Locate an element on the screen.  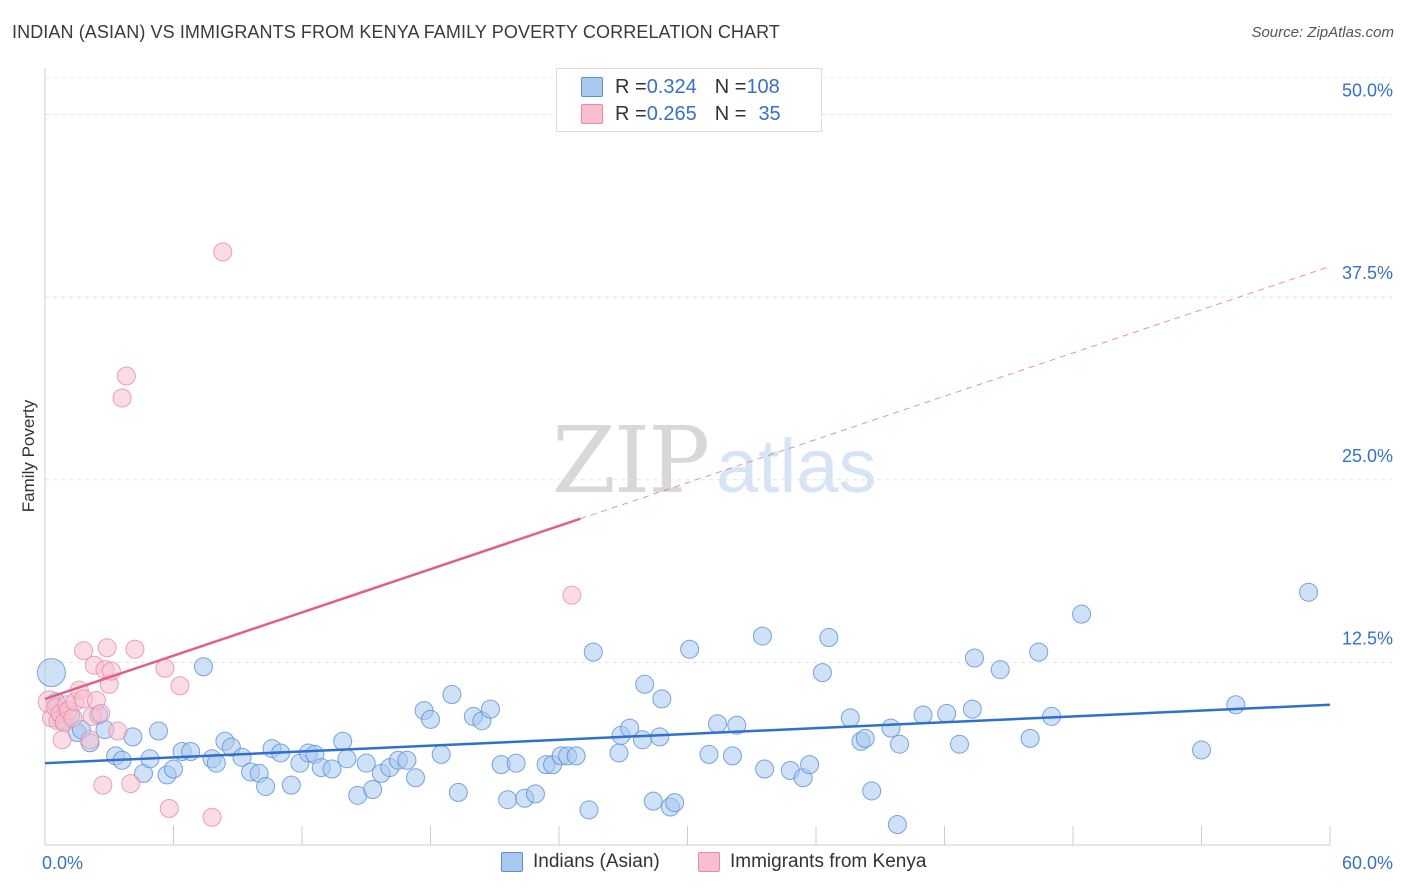
x-tick-label-max: 60.0% is located at coordinates (1367, 863).